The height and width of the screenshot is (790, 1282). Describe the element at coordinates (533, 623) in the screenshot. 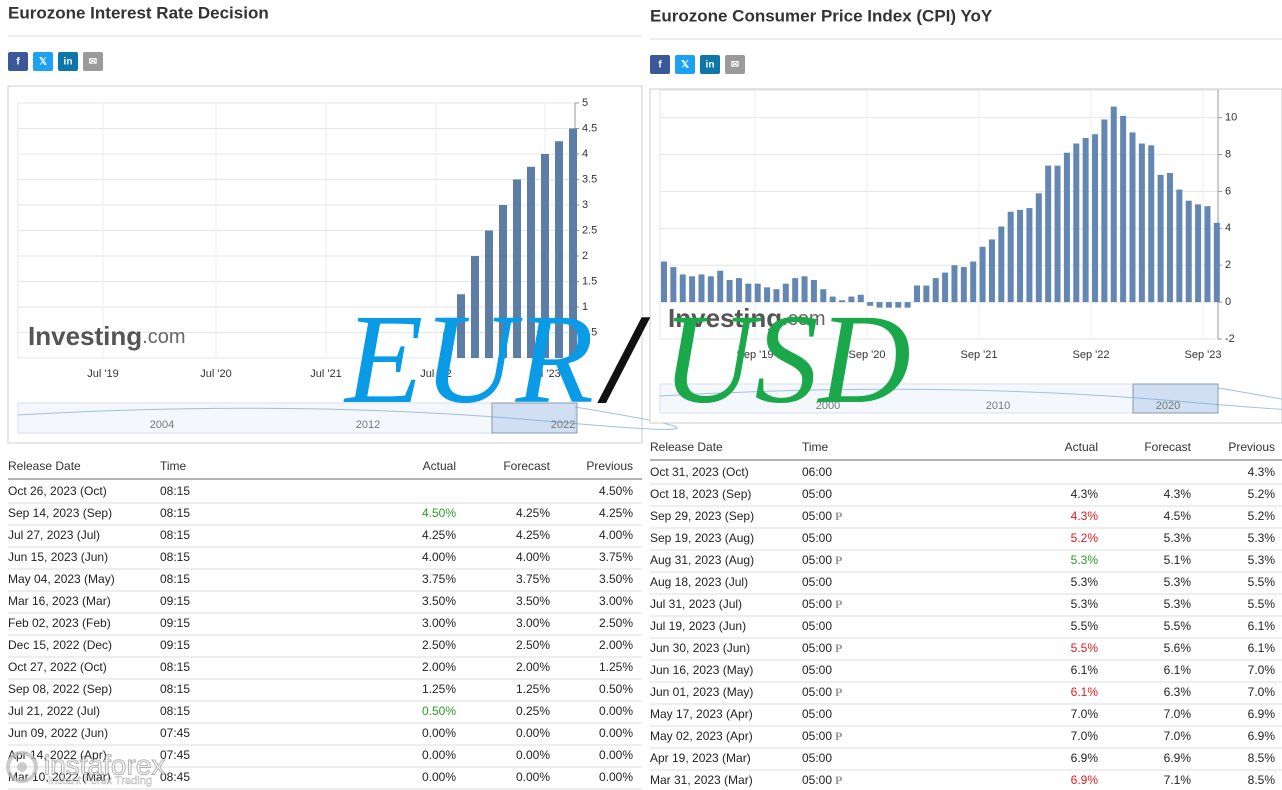

I see `cell: 3.00%` at that location.